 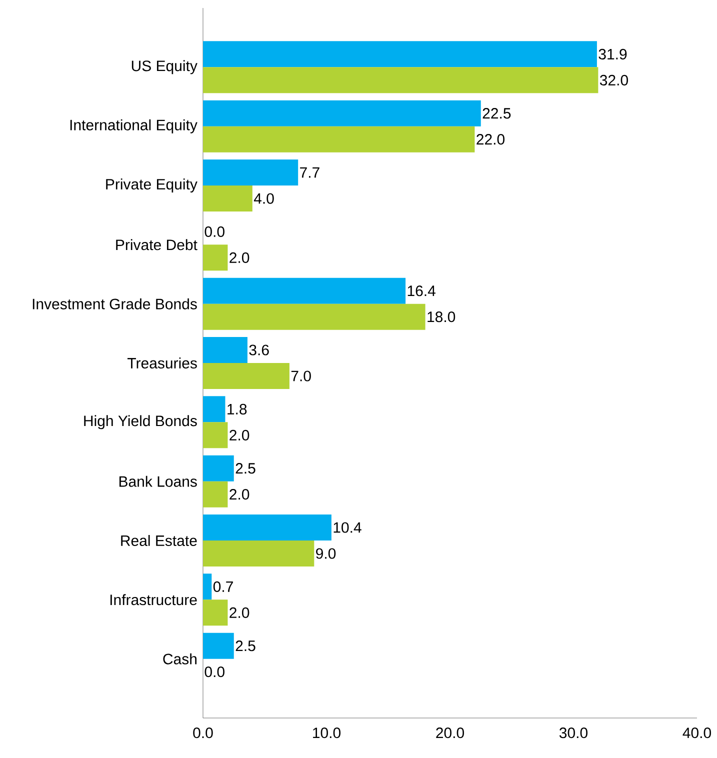 I want to click on x-tick-label: 40.0, so click(x=696, y=733).